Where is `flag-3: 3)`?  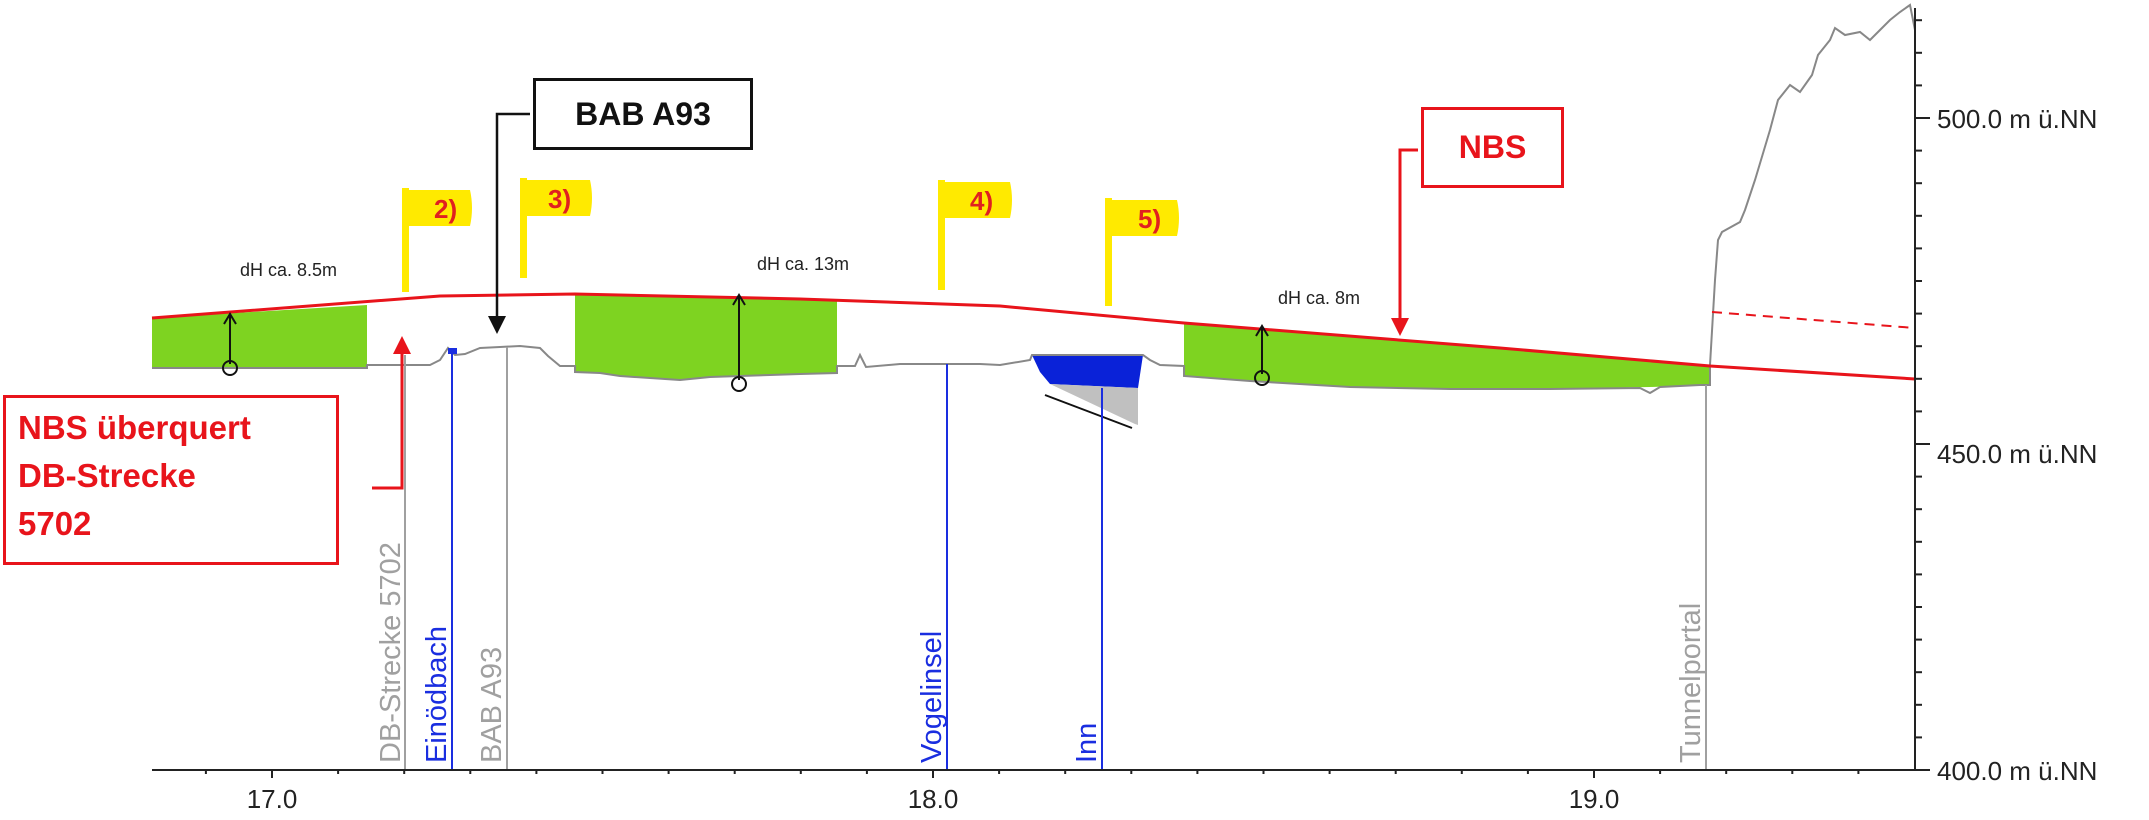
flag-3: 3) is located at coordinates (556, 228).